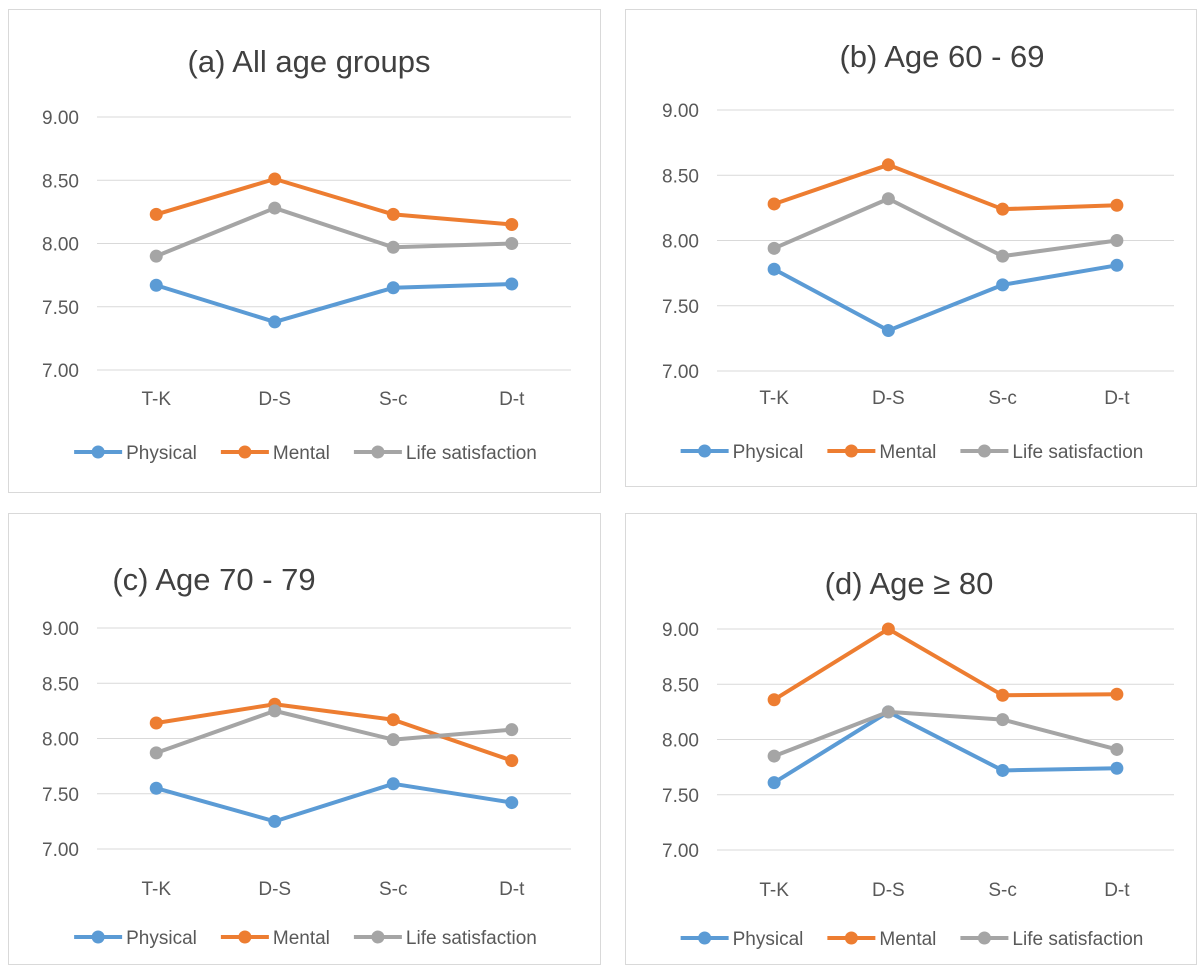 The height and width of the screenshot is (966, 1198). What do you see at coordinates (909, 583) in the screenshot?
I see `chart-title: (d) Age ≥ 80` at bounding box center [909, 583].